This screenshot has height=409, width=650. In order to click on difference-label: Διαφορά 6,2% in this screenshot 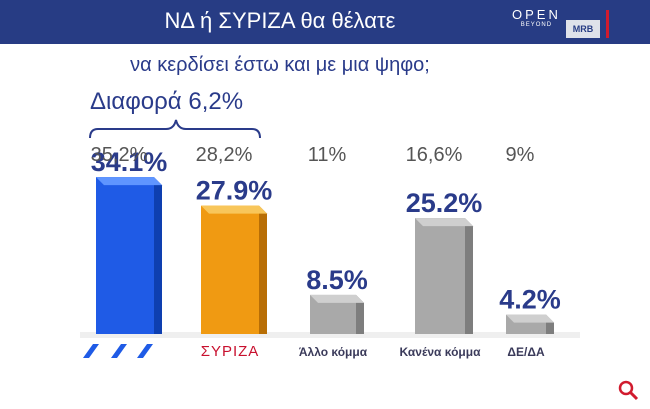, I will do `click(167, 101)`.